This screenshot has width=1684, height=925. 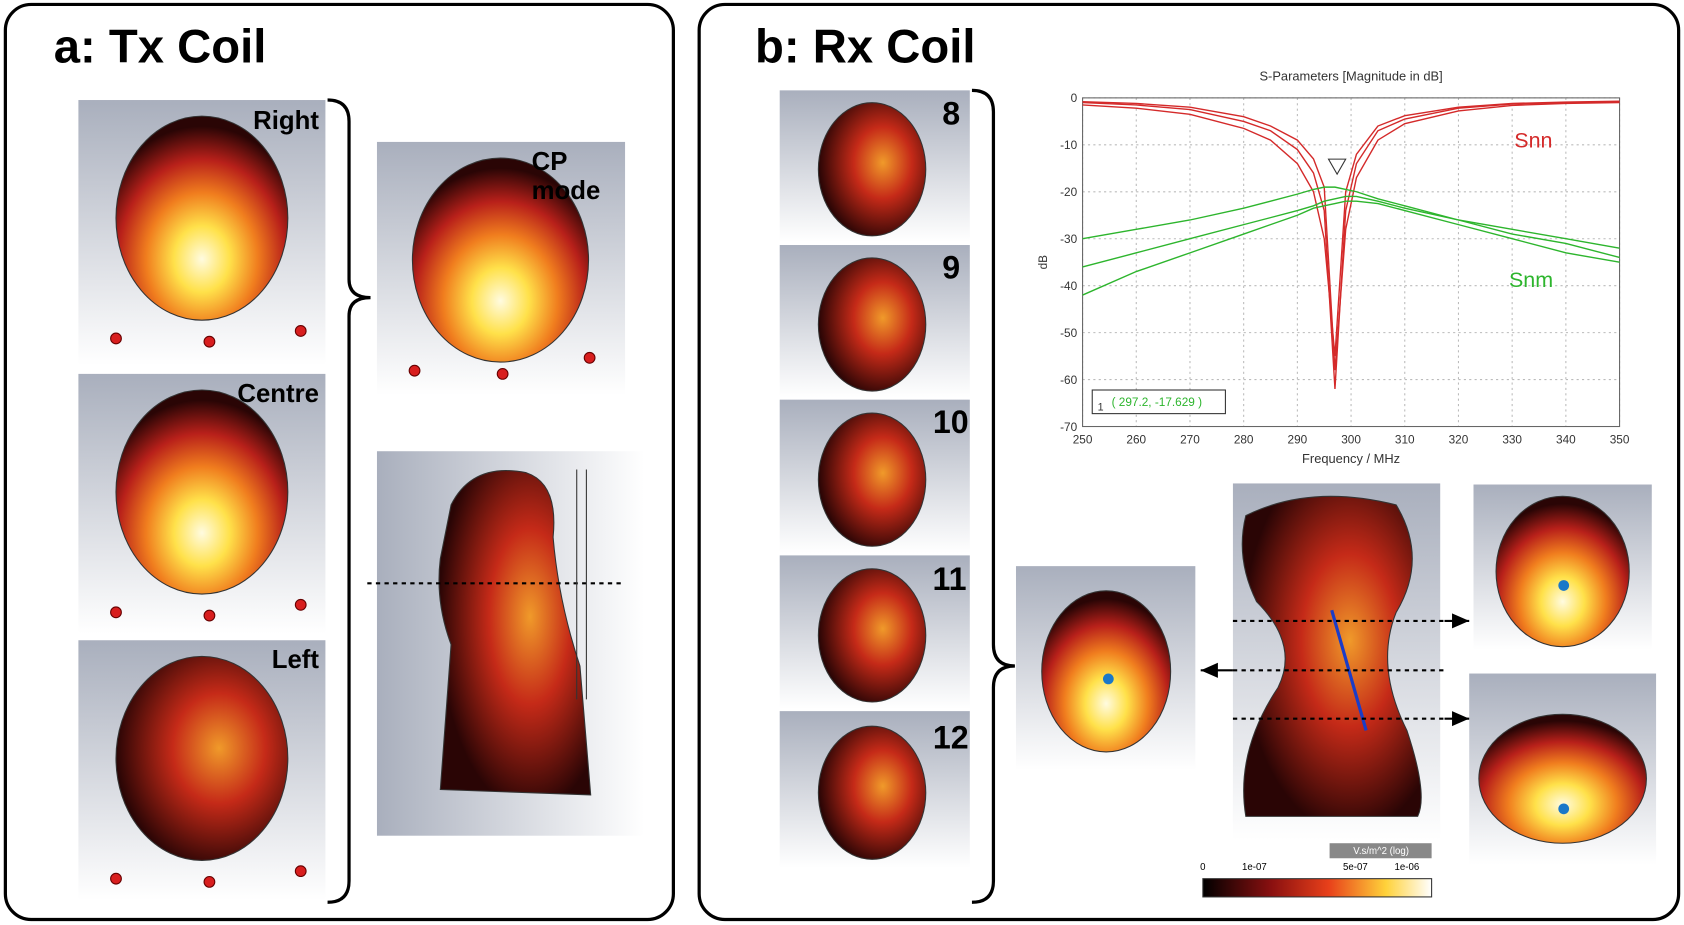 I want to click on series-annotation: Snm, so click(x=1531, y=280).